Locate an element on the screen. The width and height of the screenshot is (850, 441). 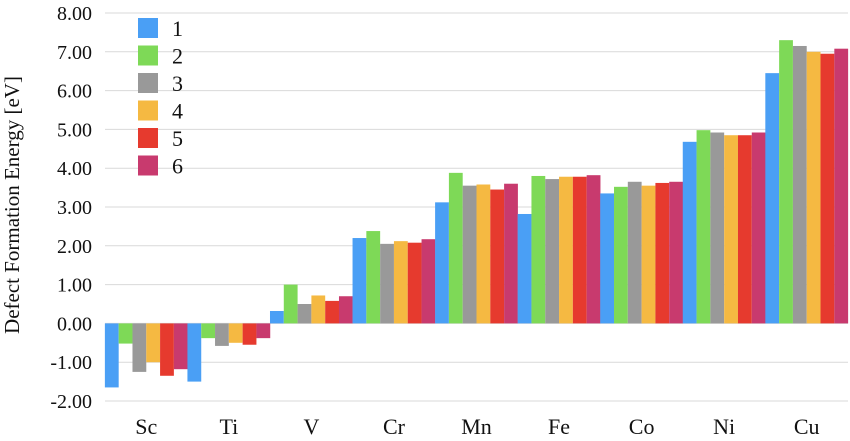
x-category-label: Ni is located at coordinates (724, 426).